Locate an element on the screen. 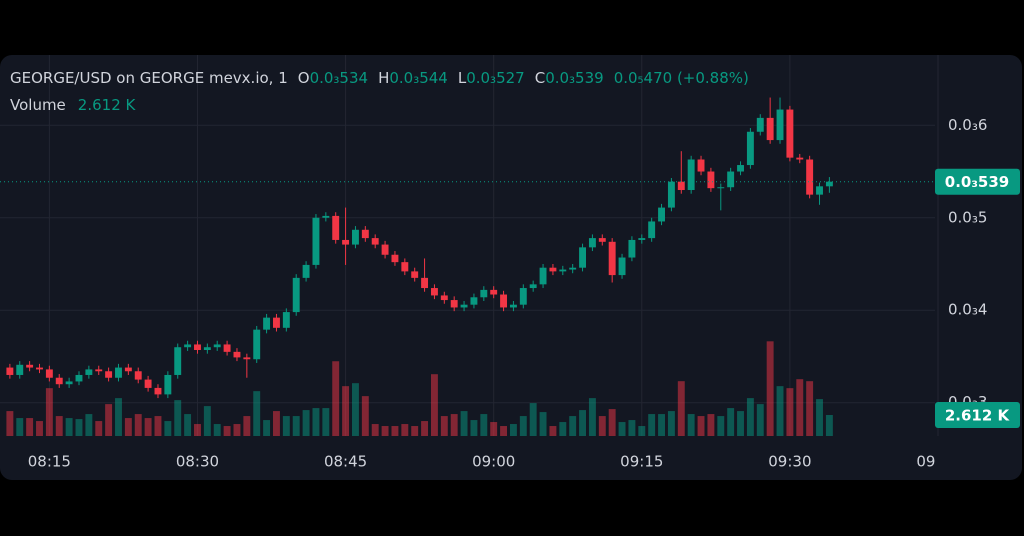  y-tick-label: 0.0₃5 is located at coordinates (967, 217).